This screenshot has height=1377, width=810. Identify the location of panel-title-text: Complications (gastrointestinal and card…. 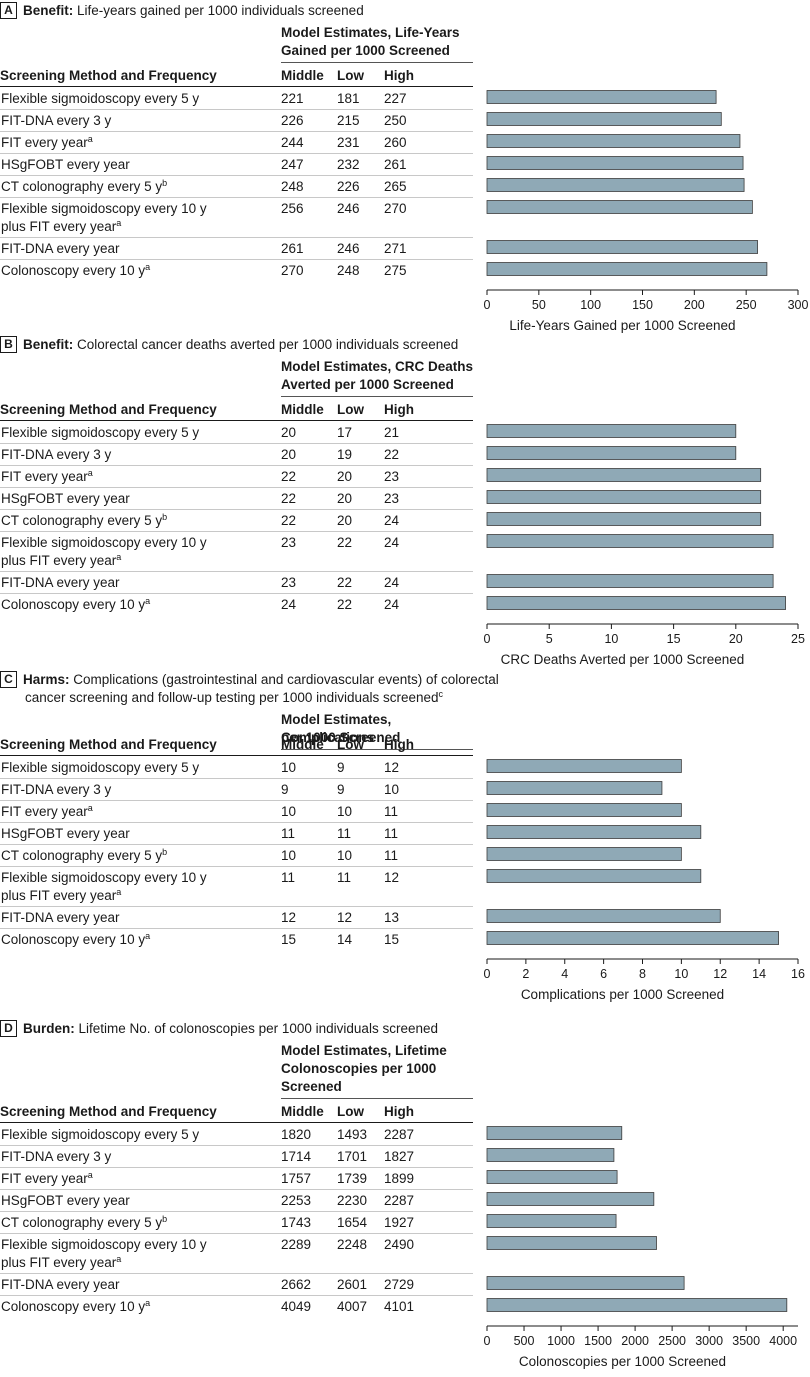
(286, 679).